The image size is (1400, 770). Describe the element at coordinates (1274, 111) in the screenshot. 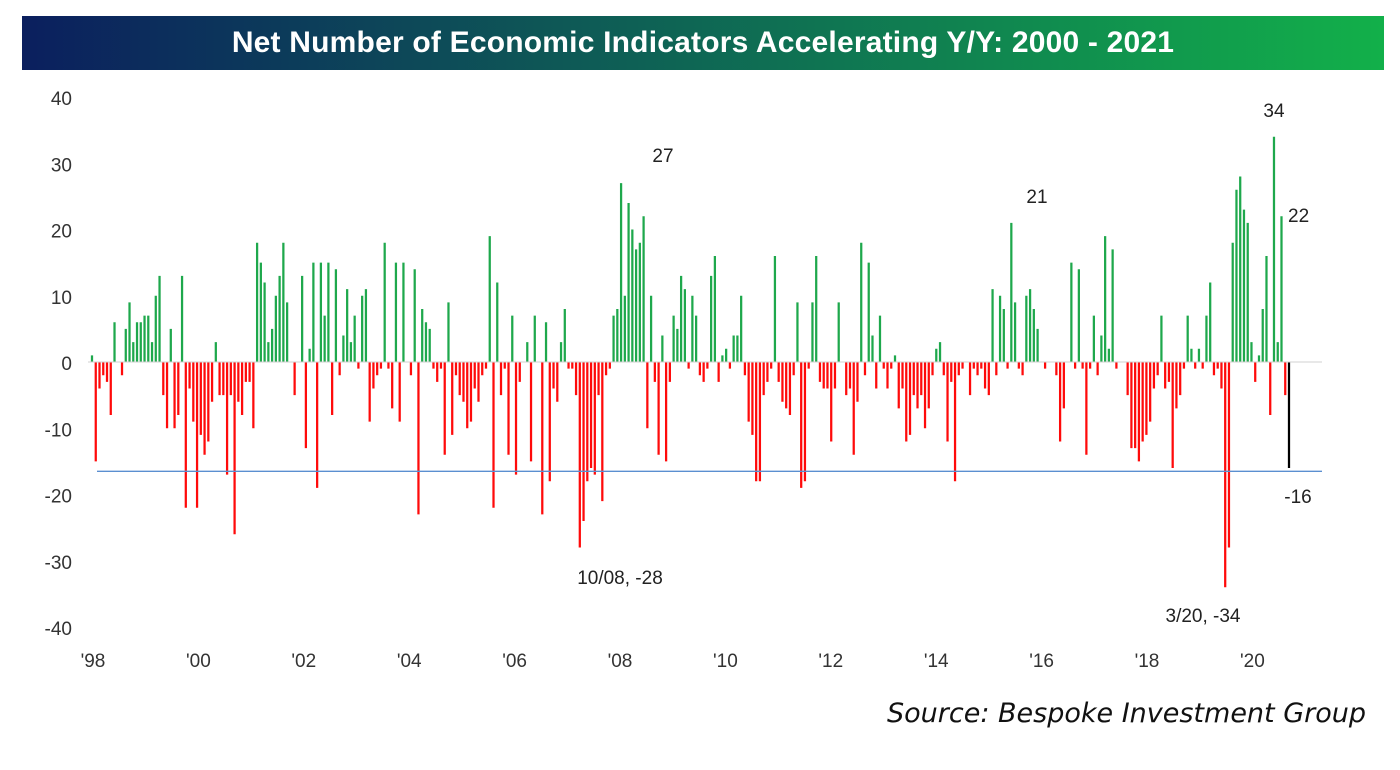

I see `data-annotation: 34` at that location.